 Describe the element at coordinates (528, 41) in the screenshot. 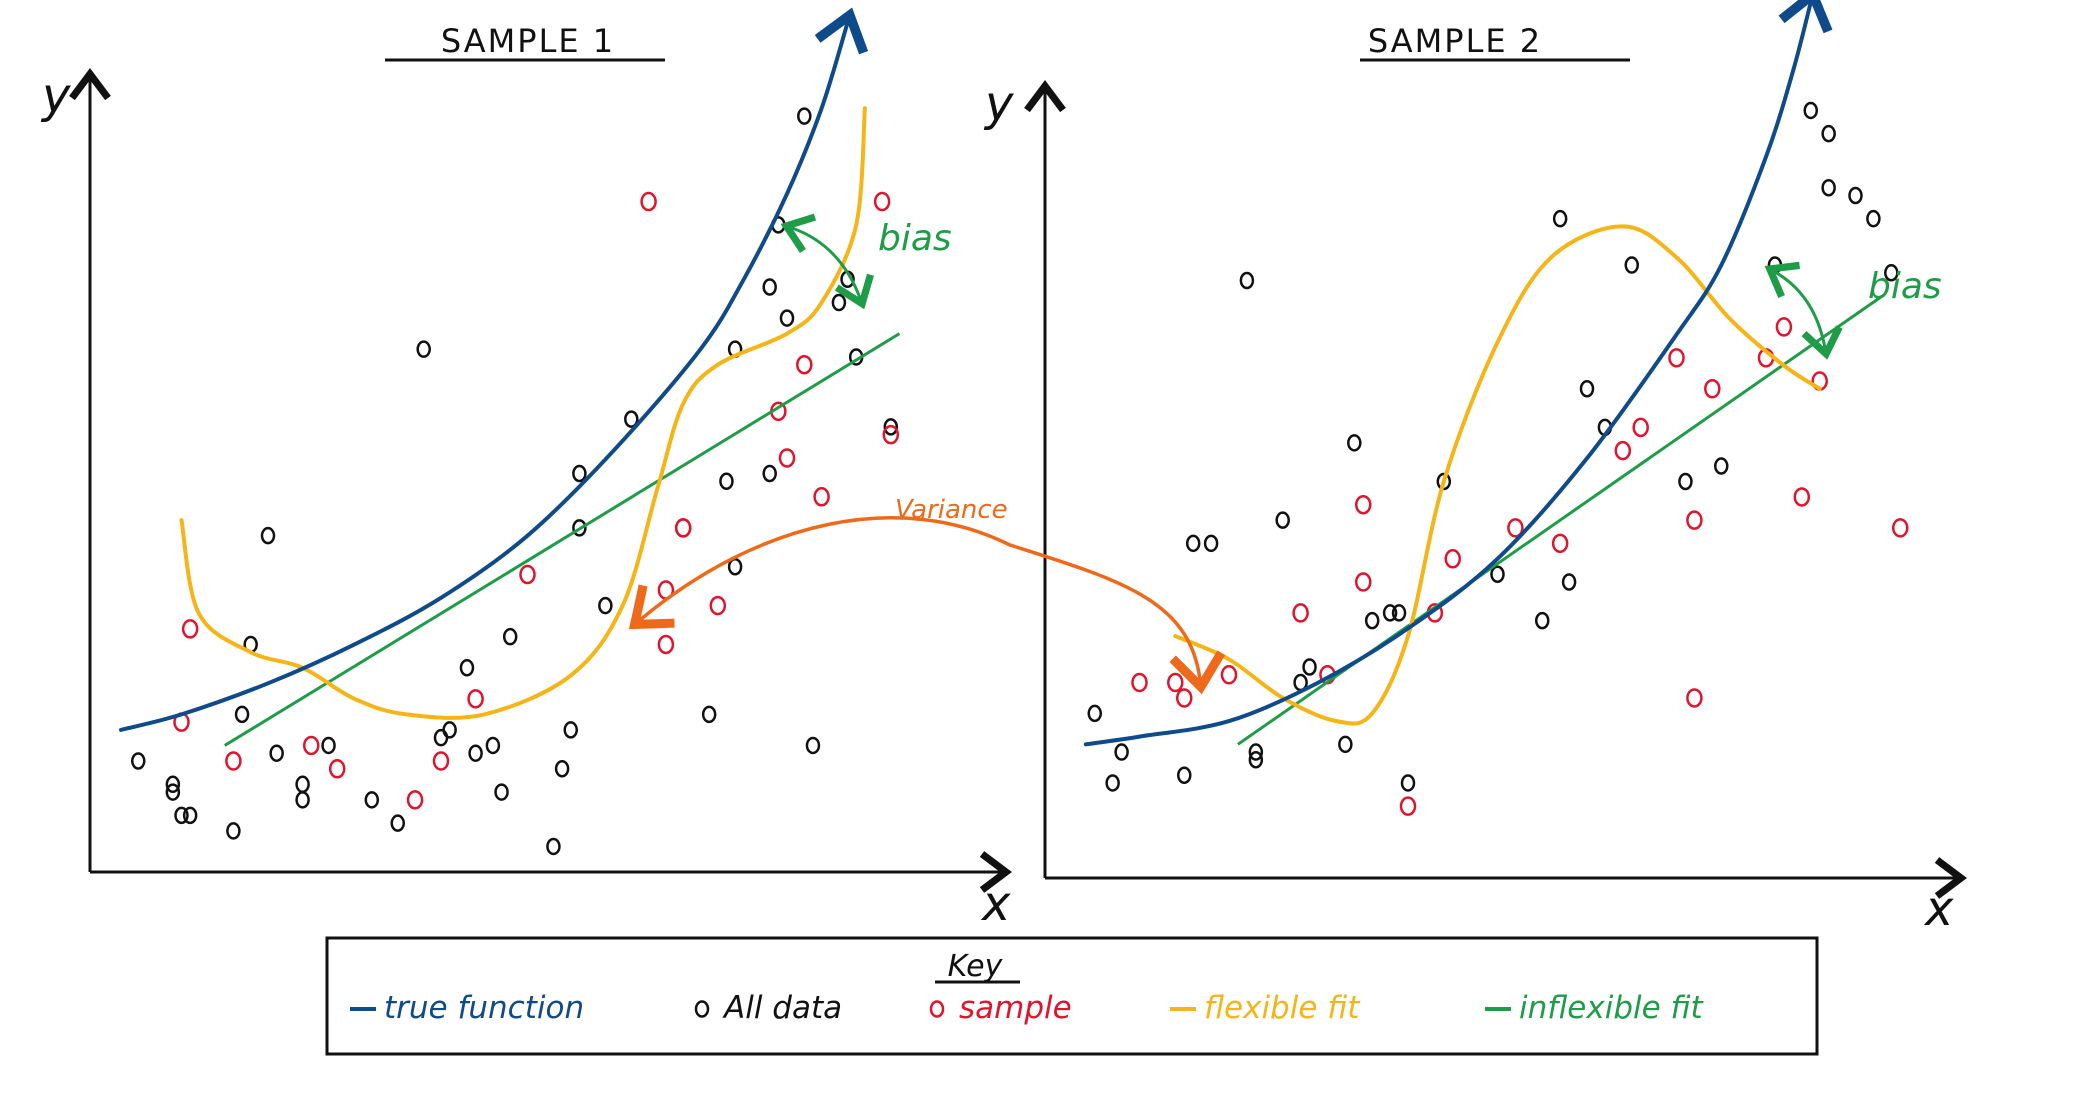

I see `panel-title: SAMPLE 1` at that location.